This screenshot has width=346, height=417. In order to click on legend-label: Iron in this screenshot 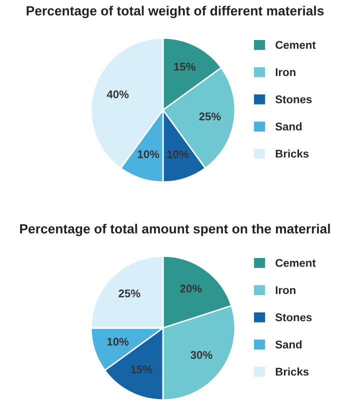, I will do `click(286, 72)`.